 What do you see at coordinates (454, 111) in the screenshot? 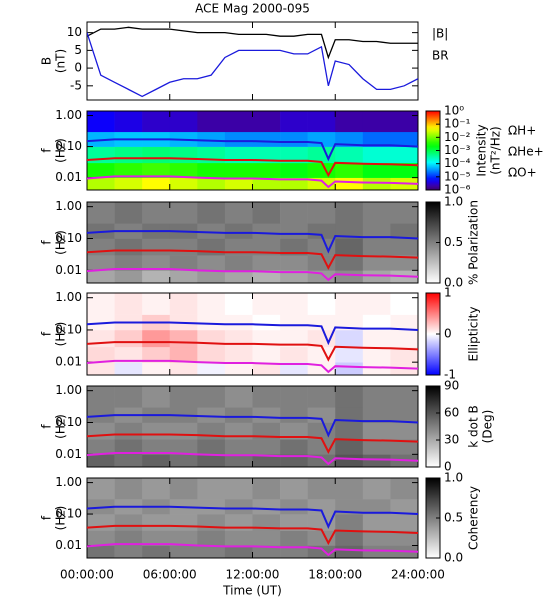
I see `colorbar-tick-label: 10⁰` at bounding box center [454, 111].